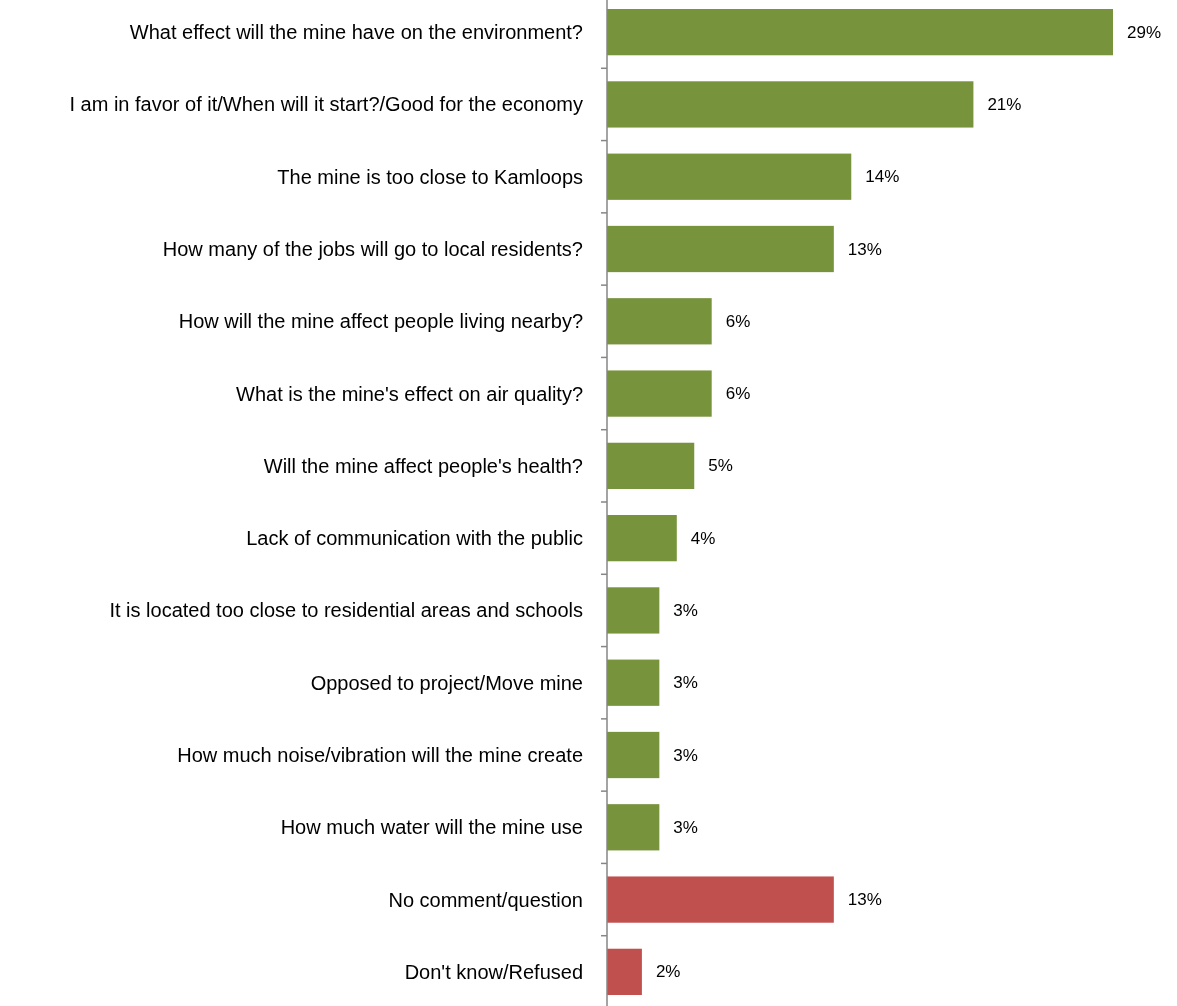  I want to click on y-tick-label: Lack of communication with the public, so click(414, 538).